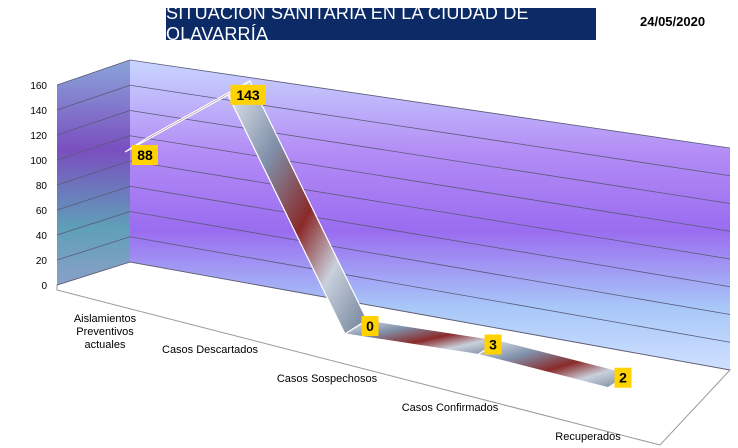  I want to click on y-tick-label: 60, so click(42, 211).